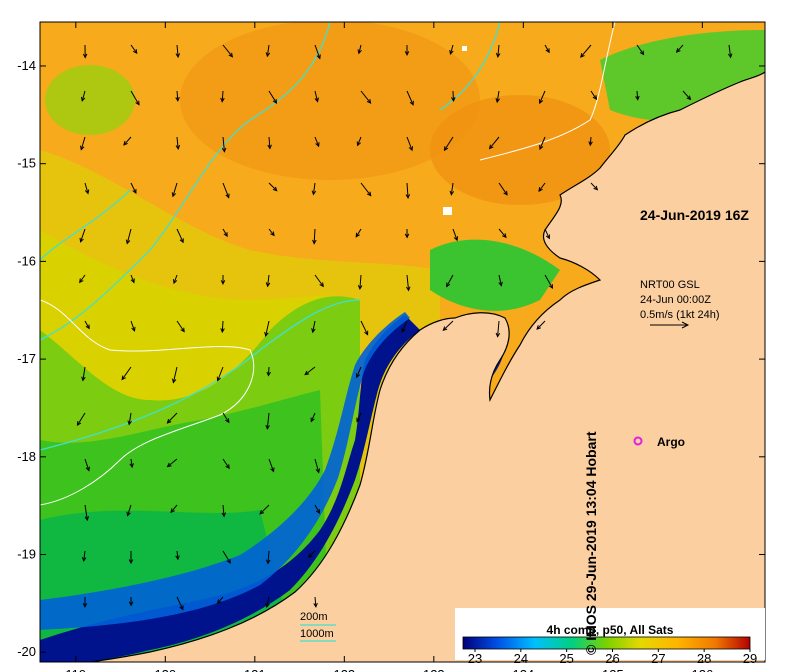 The height and width of the screenshot is (672, 809). I want to click on argo-marker-icon, so click(638, 441).